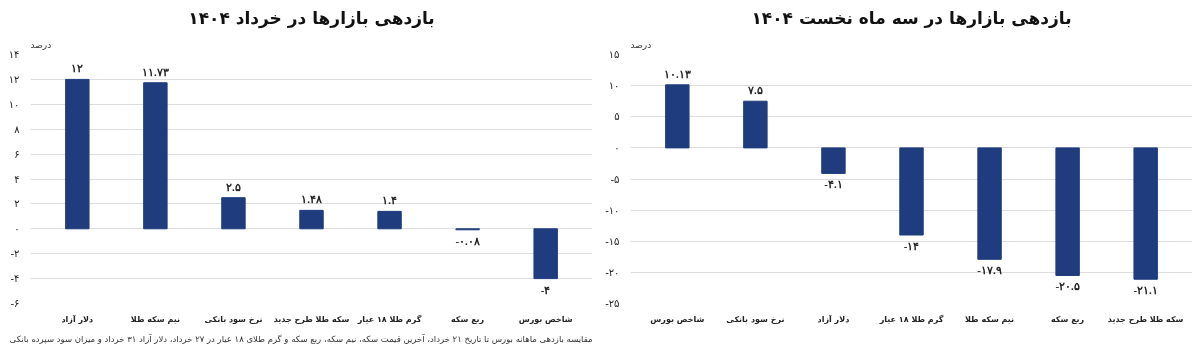 This screenshot has height=348, width=1200. I want to click on y-tick-label: -۲, so click(15, 254).